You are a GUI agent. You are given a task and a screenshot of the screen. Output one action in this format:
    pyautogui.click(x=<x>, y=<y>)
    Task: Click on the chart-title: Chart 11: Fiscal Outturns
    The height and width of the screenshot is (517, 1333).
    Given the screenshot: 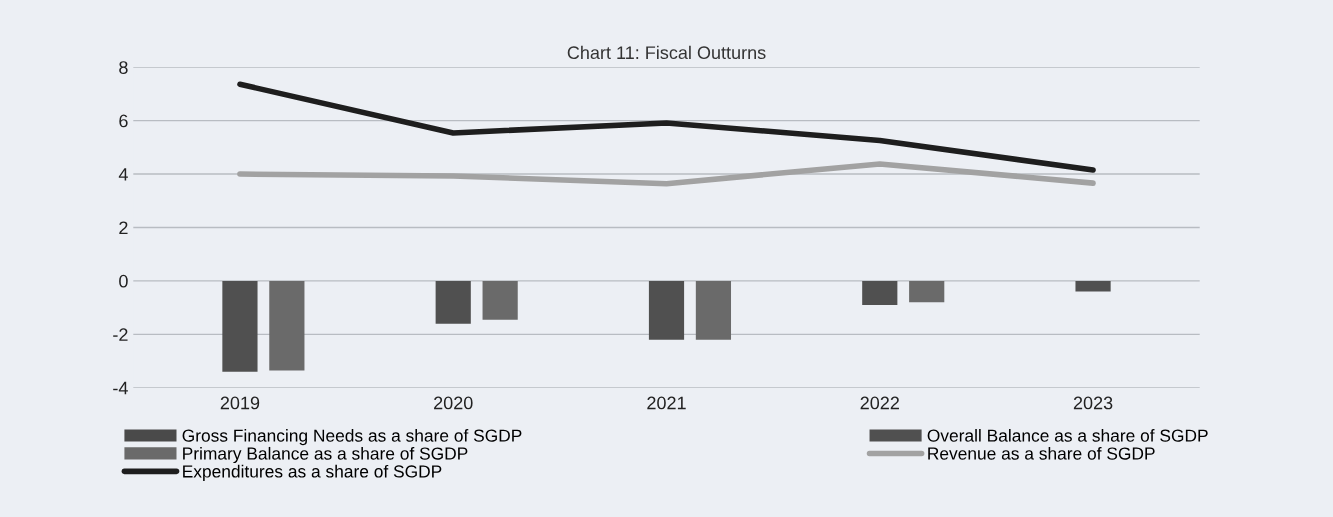 What is the action you would take?
    pyautogui.click(x=666, y=52)
    